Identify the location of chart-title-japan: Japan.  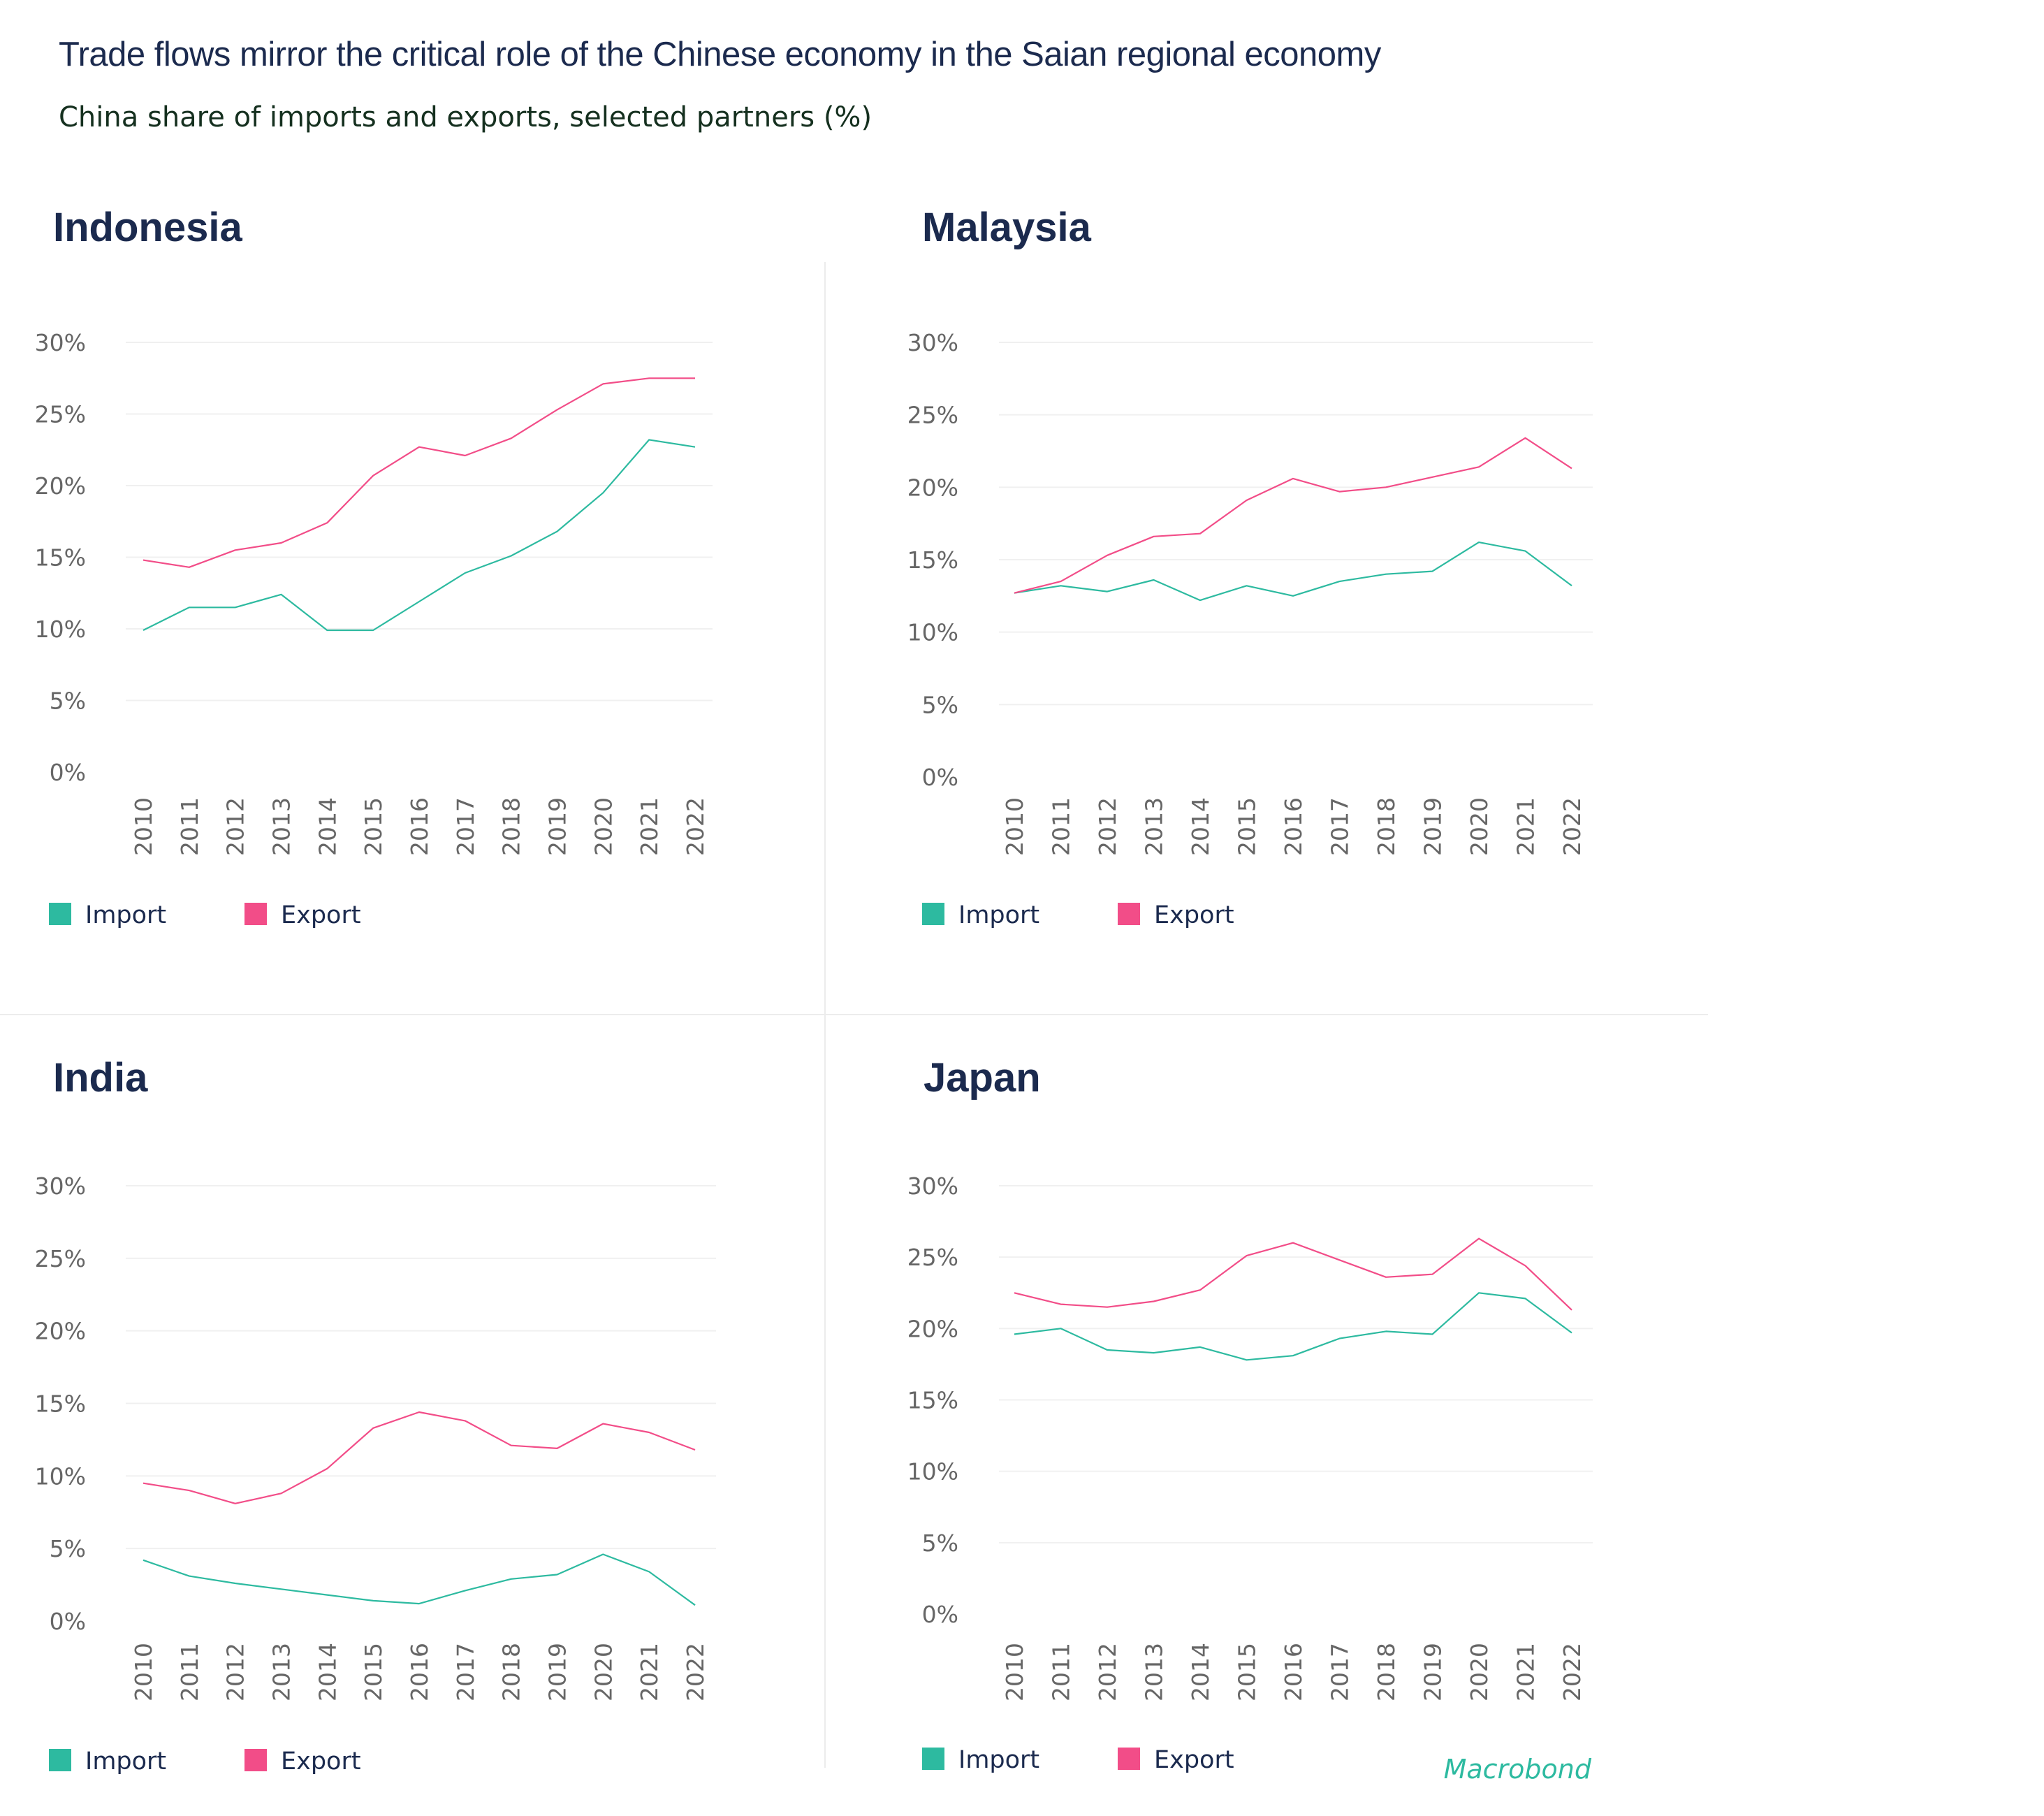
(982, 1078).